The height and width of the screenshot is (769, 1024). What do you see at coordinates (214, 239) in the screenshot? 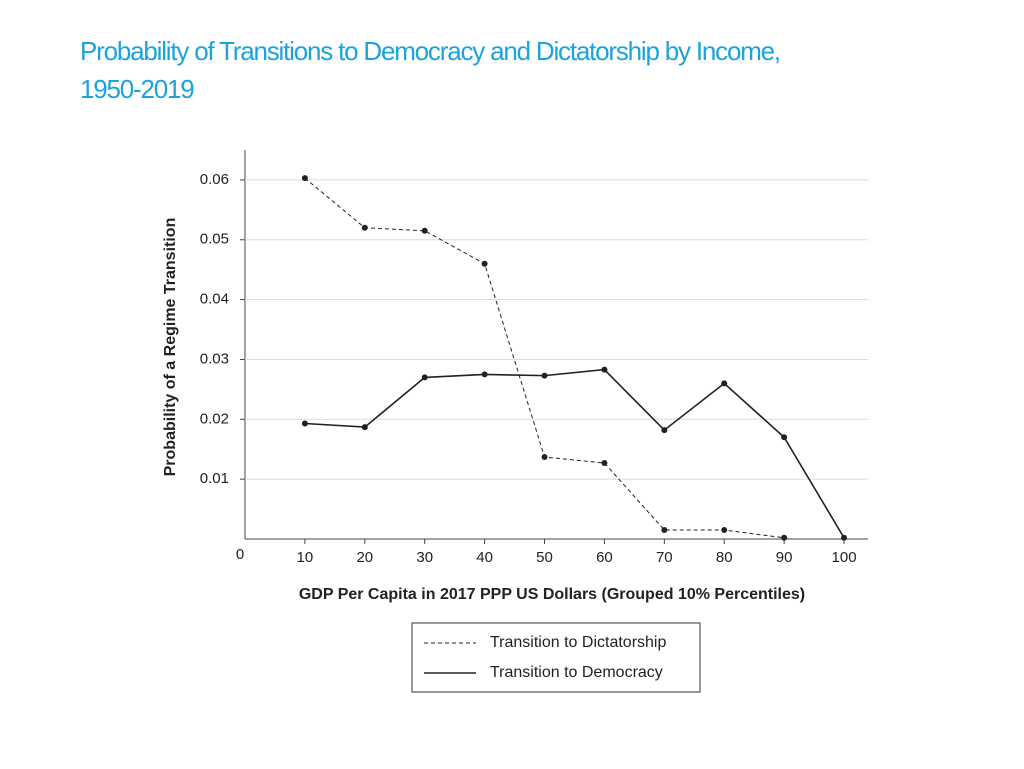
I see `y-tick-label: 0.05` at bounding box center [214, 239].